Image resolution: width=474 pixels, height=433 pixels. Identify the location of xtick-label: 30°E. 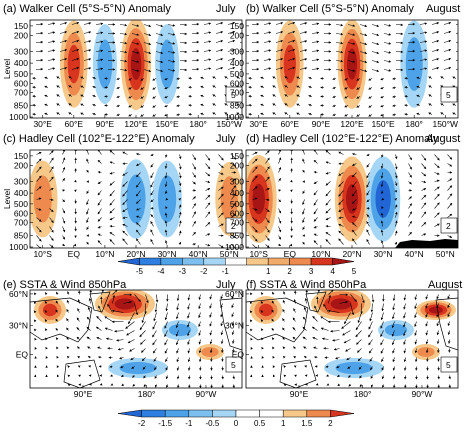
(258, 124).